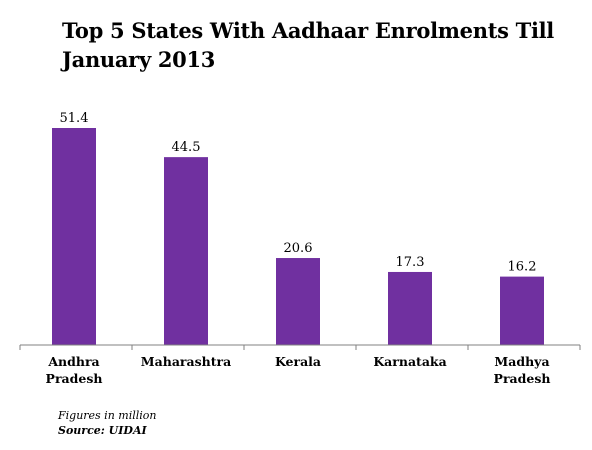 The width and height of the screenshot is (592, 450). I want to click on x-tick-label-5-line-2: Pradesh, so click(522, 378).